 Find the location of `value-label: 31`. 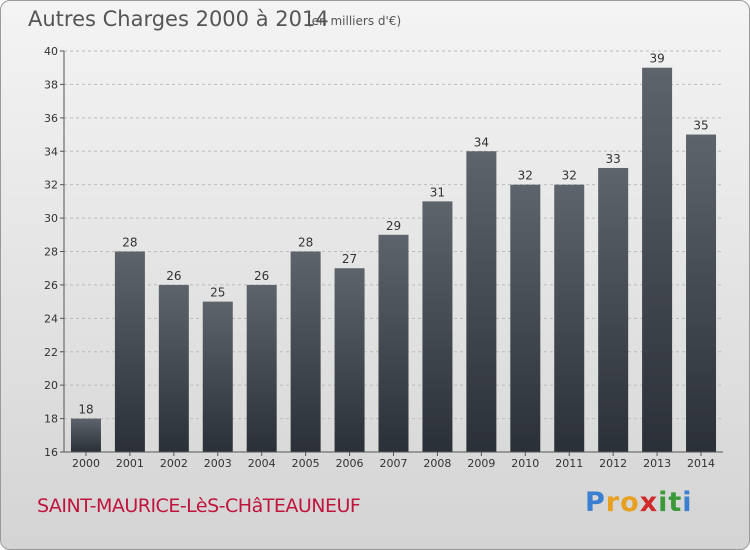

value-label: 31 is located at coordinates (437, 192).